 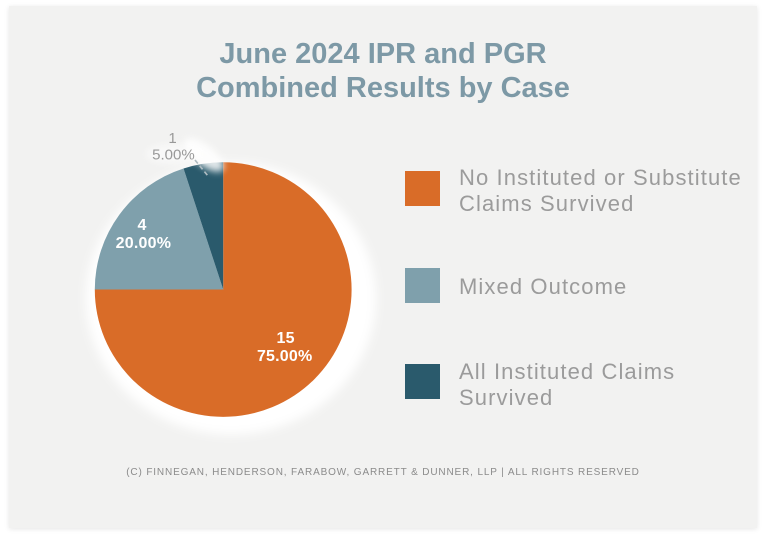 What do you see at coordinates (172, 138) in the screenshot?
I see `svg-text: 1` at bounding box center [172, 138].